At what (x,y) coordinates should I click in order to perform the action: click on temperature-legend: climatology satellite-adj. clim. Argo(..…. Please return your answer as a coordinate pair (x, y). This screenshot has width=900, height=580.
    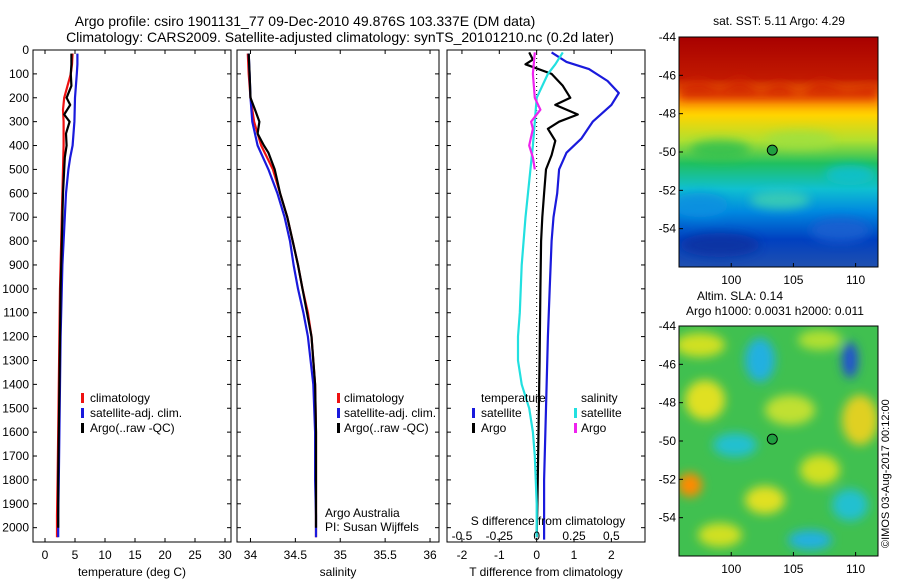
    Looking at the image, I should click on (131, 413).